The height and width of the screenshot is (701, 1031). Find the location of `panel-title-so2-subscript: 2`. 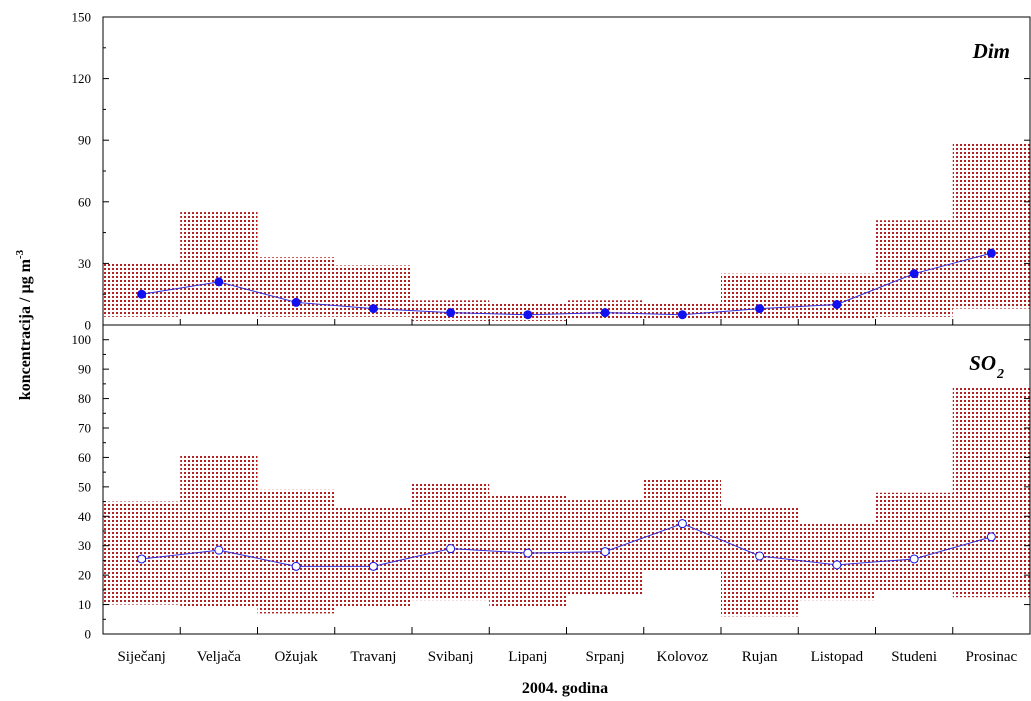

panel-title-so2-subscript: 2 is located at coordinates (1000, 374).